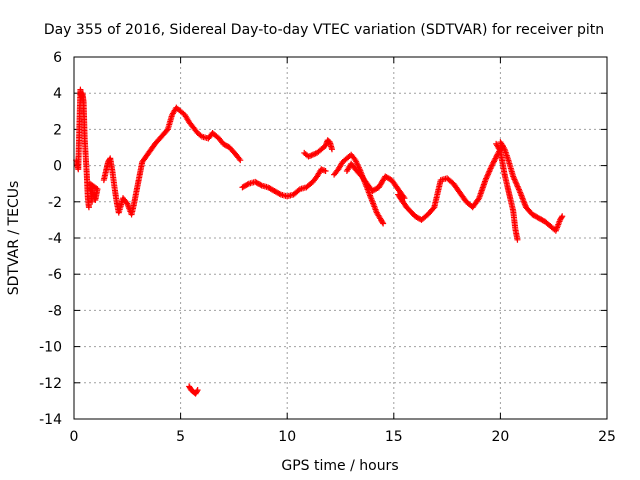 The image size is (640, 480). What do you see at coordinates (55, 275) in the screenshot?
I see `y-tick-label: -6` at bounding box center [55, 275].